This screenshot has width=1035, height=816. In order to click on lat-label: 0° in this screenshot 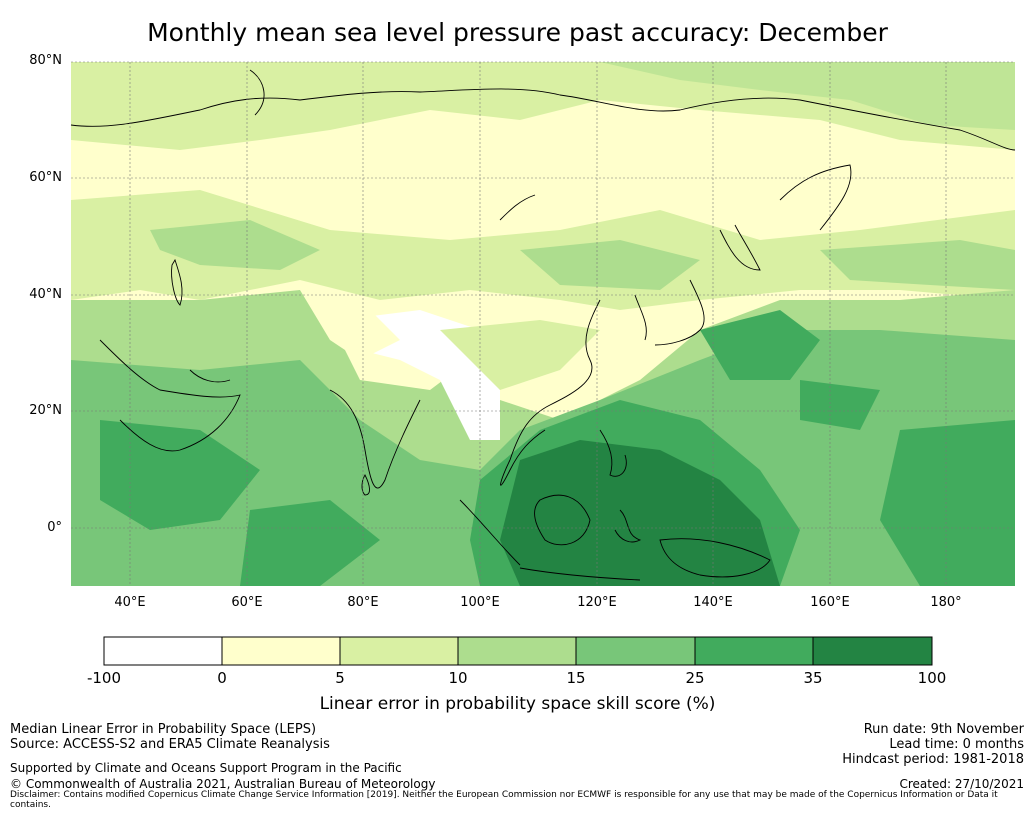, I will do `click(54, 527)`.